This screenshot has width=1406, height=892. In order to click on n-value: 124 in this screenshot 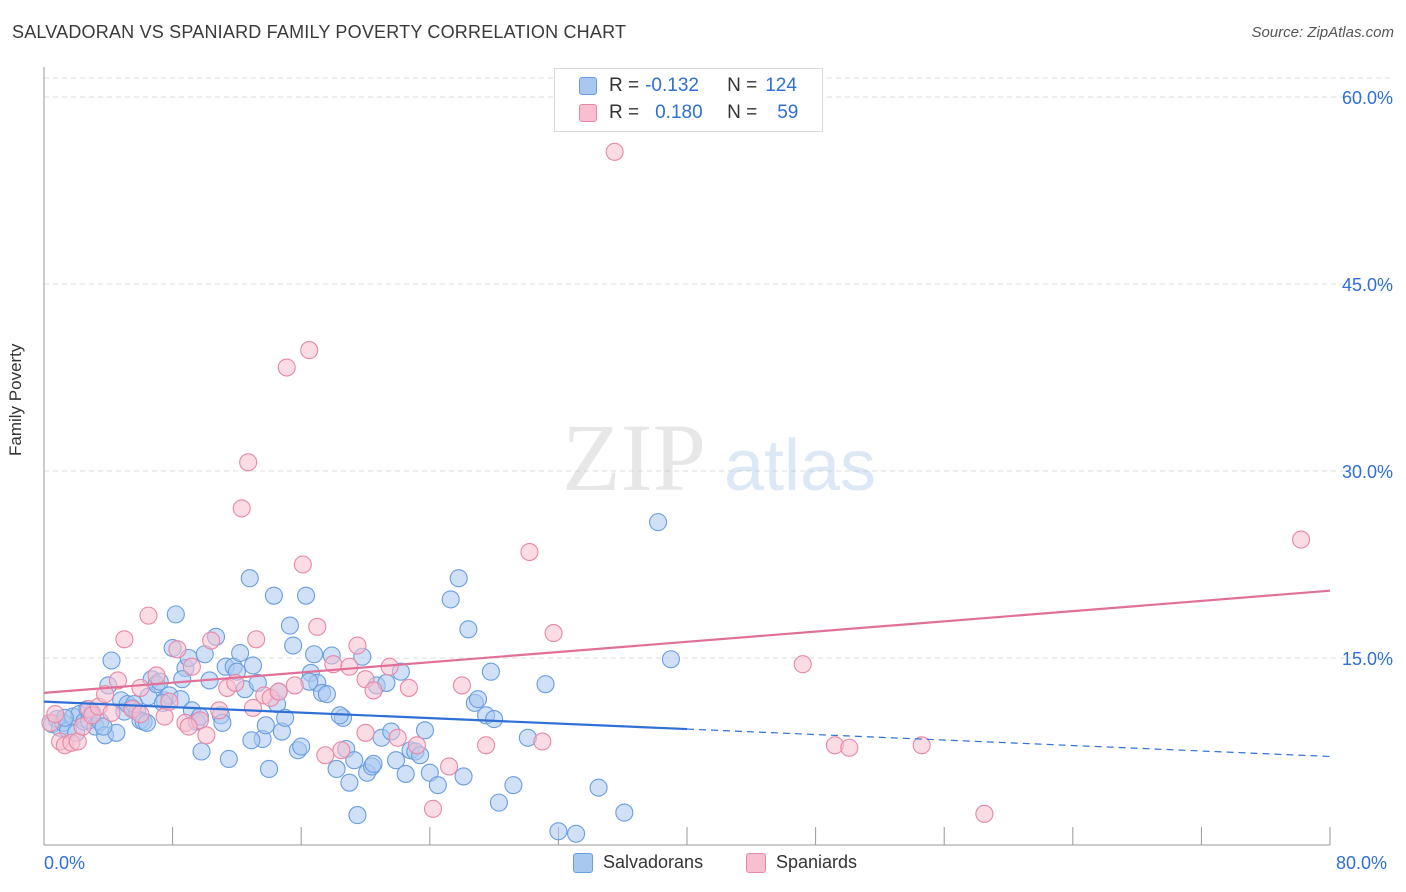, I will do `click(781, 85)`.